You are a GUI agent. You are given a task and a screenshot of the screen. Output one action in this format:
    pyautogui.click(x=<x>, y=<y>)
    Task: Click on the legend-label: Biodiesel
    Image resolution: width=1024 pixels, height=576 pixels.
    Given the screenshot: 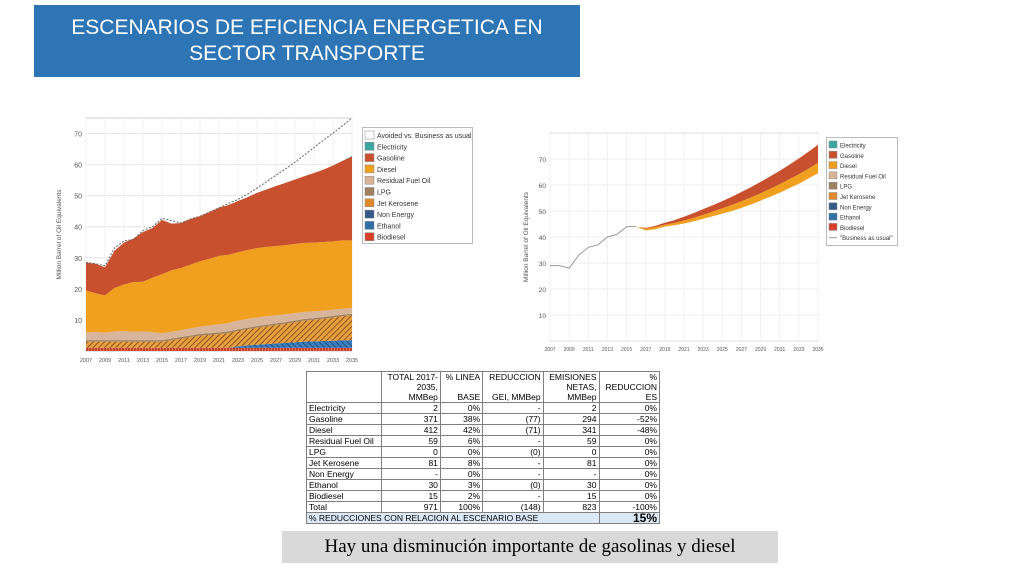 What is the action you would take?
    pyautogui.click(x=852, y=229)
    